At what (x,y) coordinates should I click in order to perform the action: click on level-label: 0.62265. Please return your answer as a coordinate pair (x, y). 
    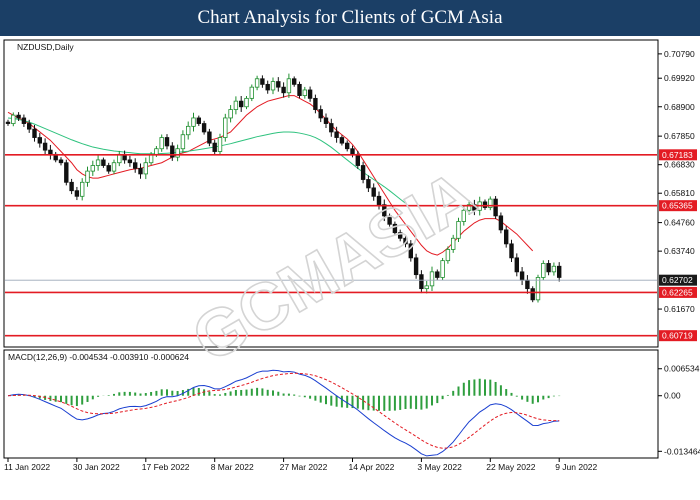
    Looking at the image, I should click on (677, 292).